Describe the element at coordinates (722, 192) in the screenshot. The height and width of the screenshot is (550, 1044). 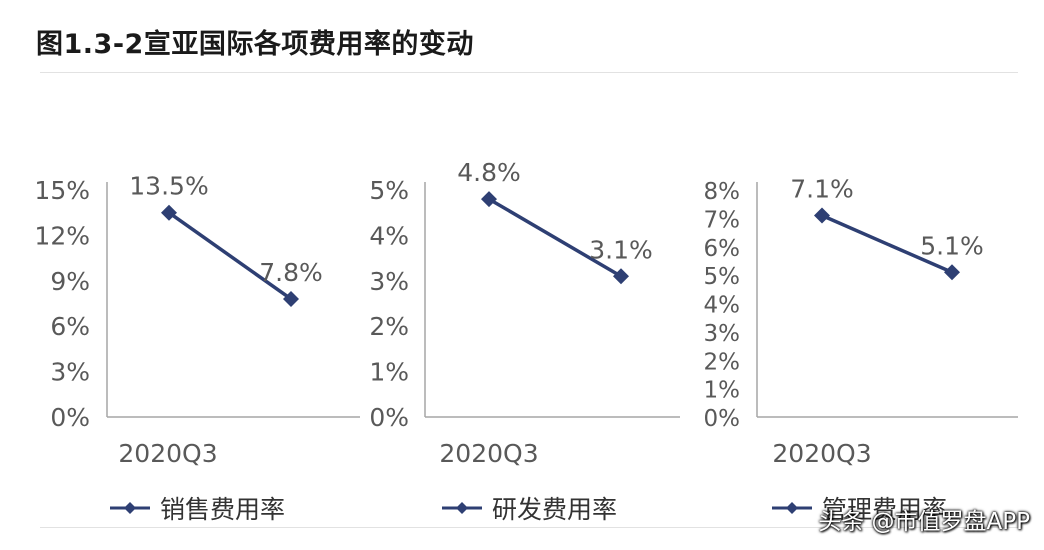
I see `y-tick-label: 8%` at that location.